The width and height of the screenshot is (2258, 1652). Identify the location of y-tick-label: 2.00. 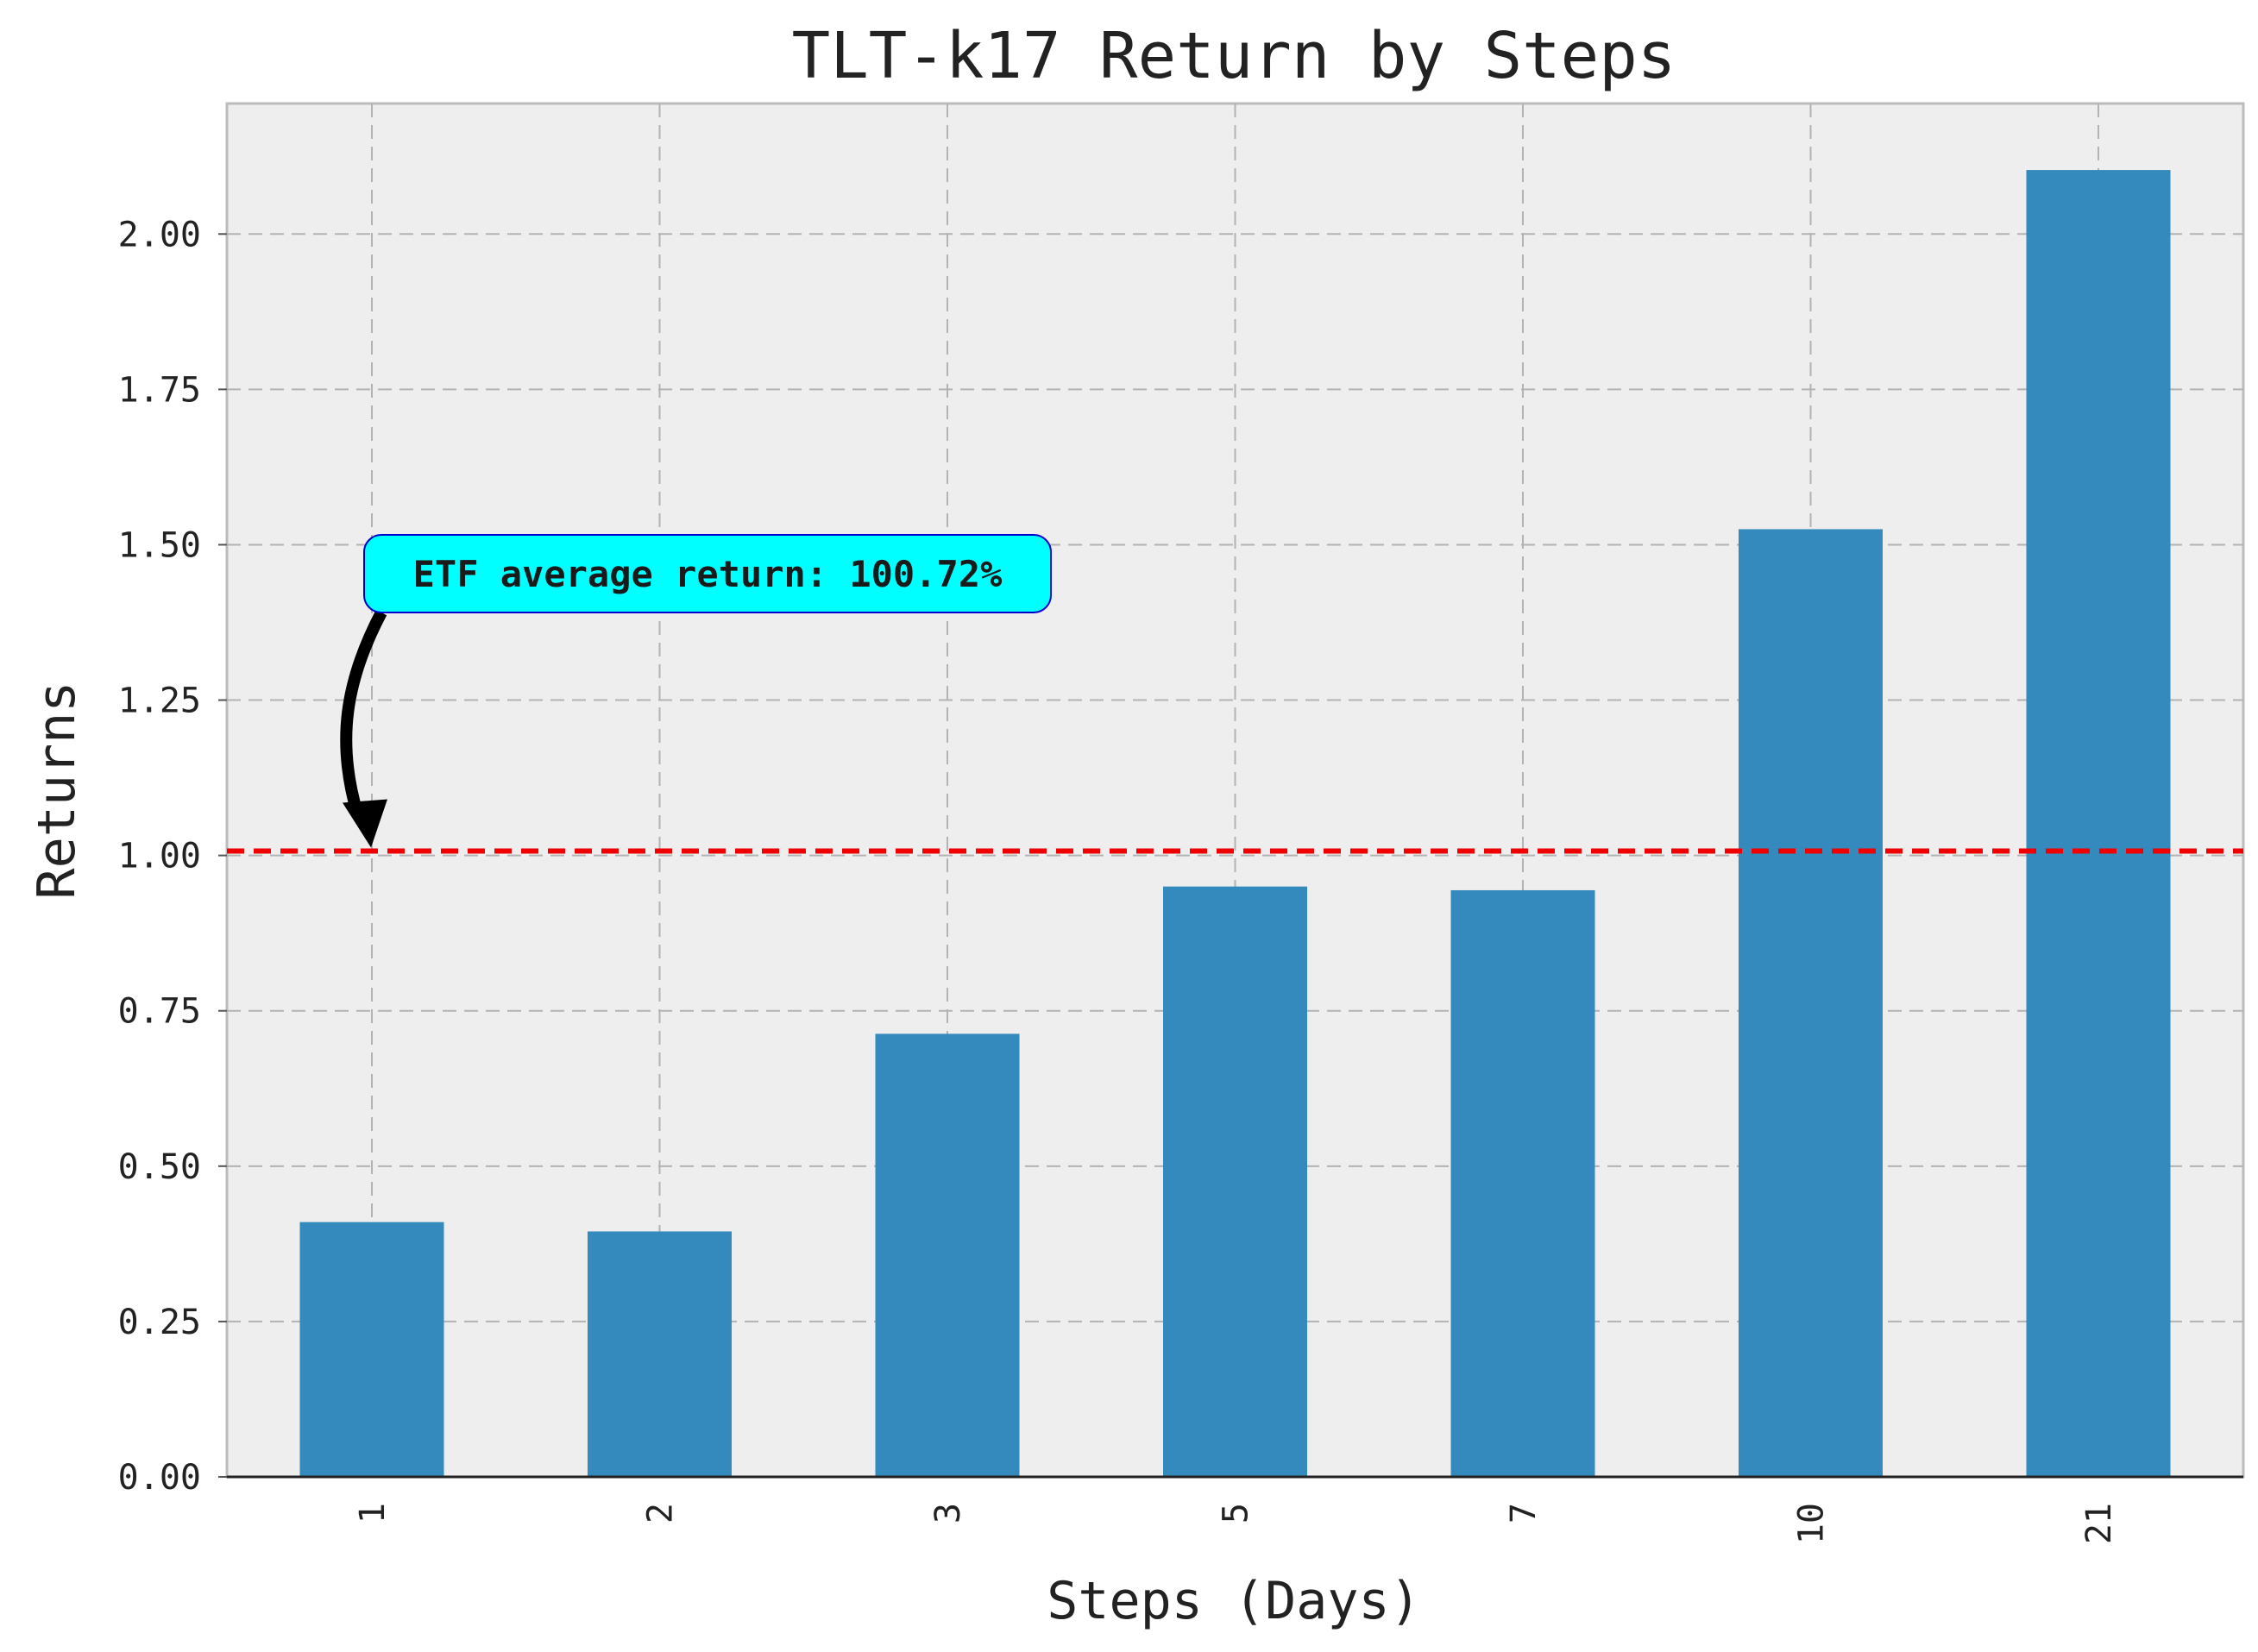
(159, 235).